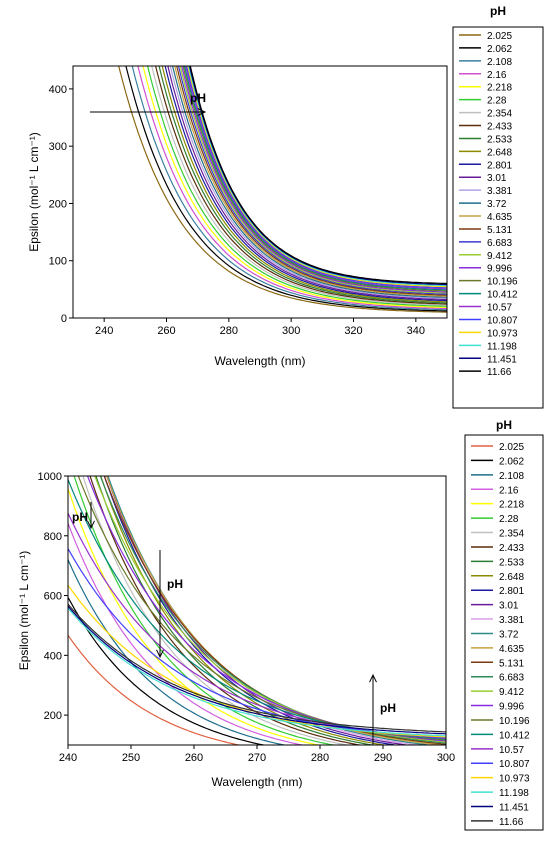 This screenshot has width=550, height=841. I want to click on legend-item: 11.66, so click(485, 372).